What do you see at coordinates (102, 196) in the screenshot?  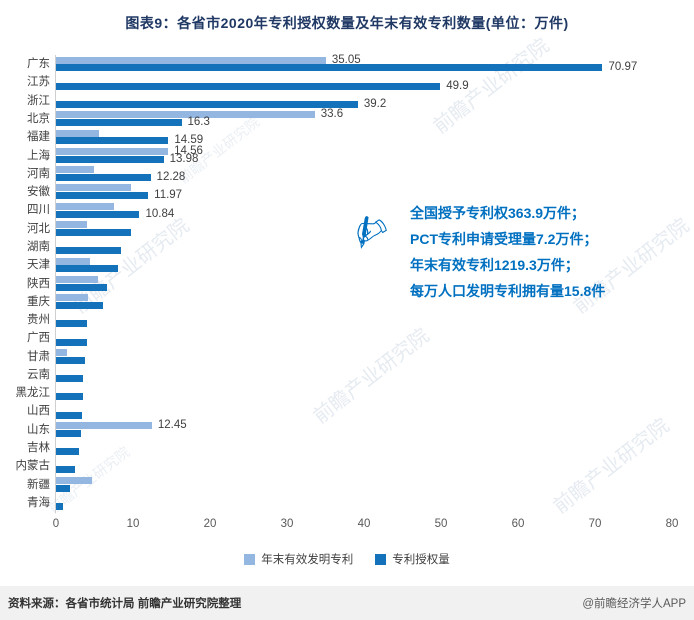 I see `bar-安徽-专利授权量` at bounding box center [102, 196].